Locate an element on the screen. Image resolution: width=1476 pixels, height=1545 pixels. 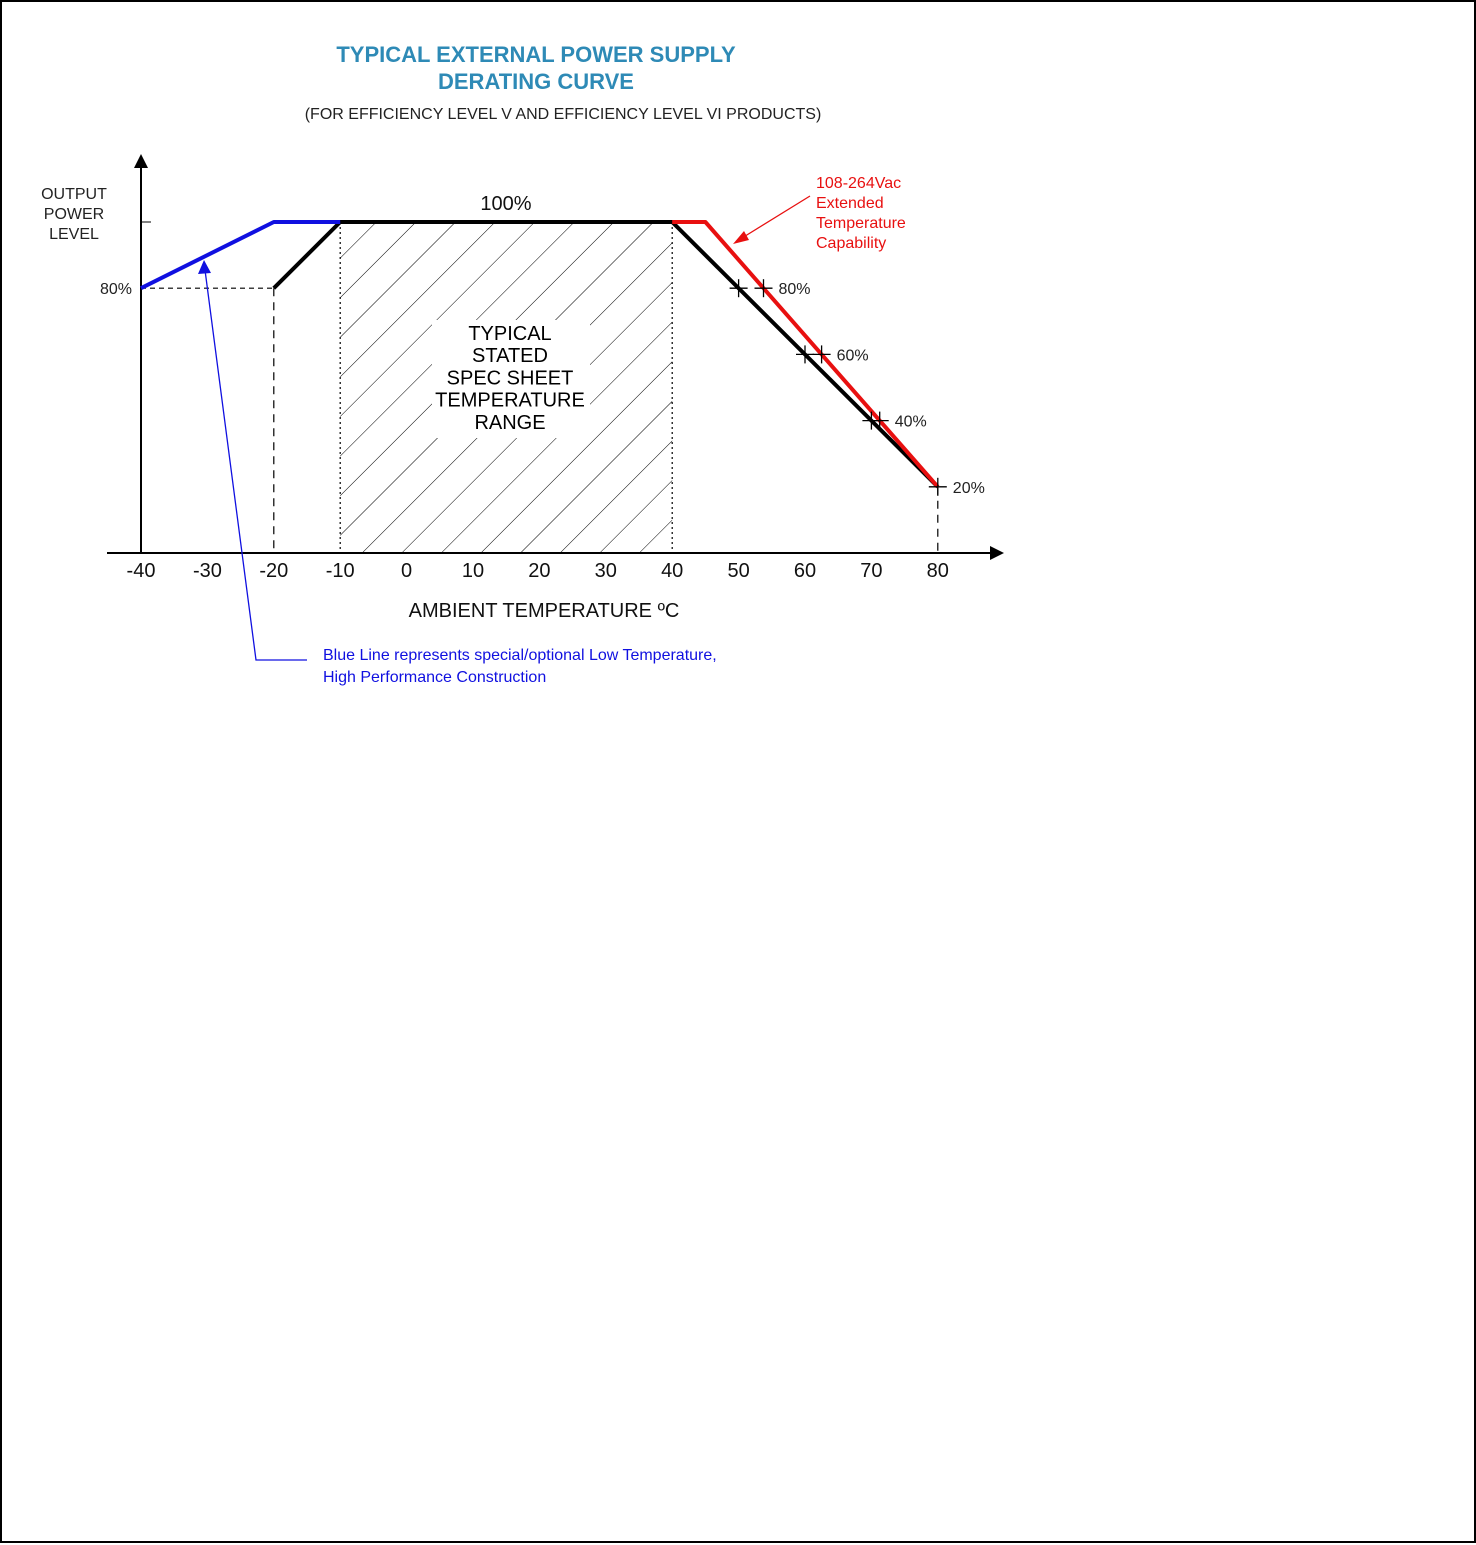
spec-range-label-line: RANGE is located at coordinates (509, 423).